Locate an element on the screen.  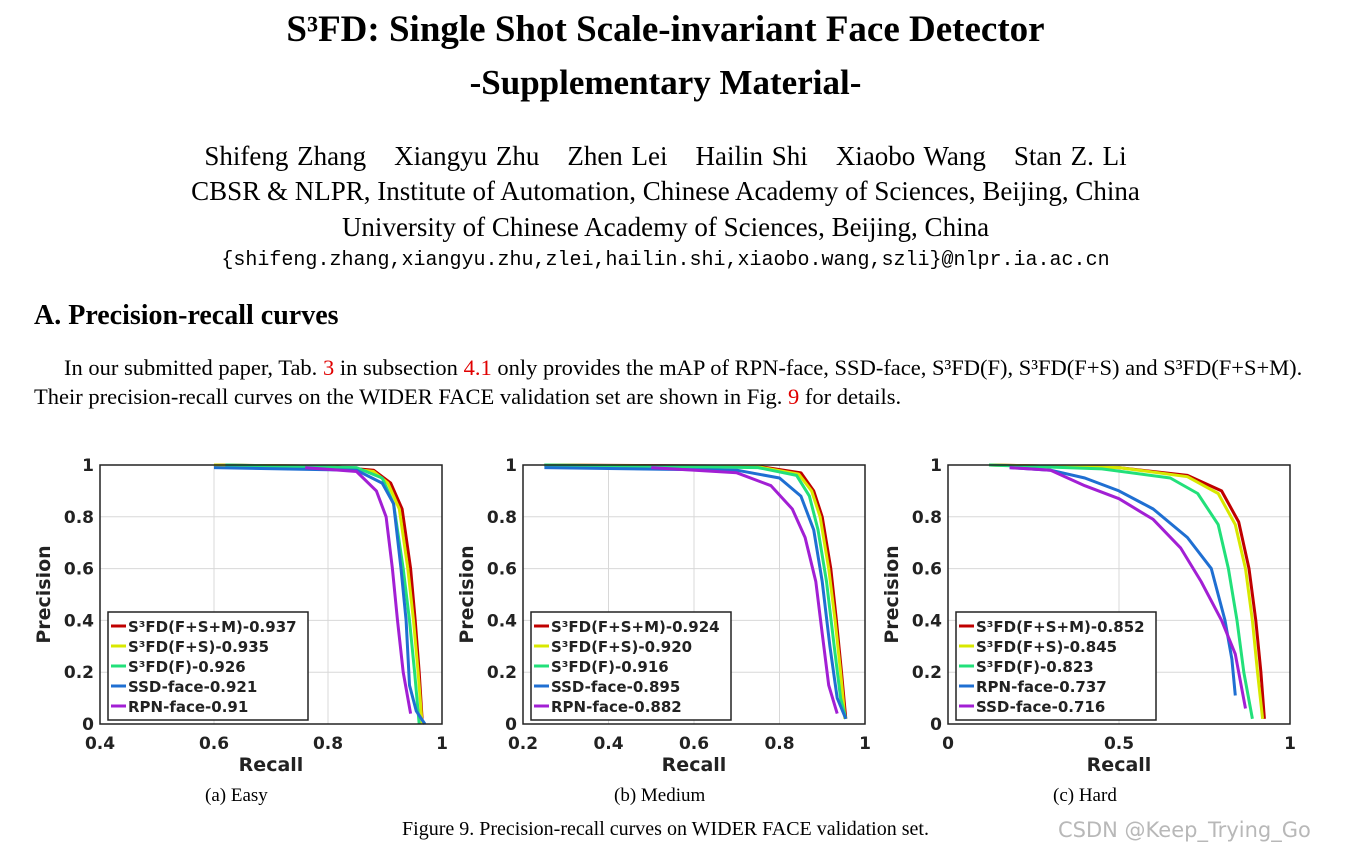
paper-subtitle: -Supplementary Material- is located at coordinates (665, 82).